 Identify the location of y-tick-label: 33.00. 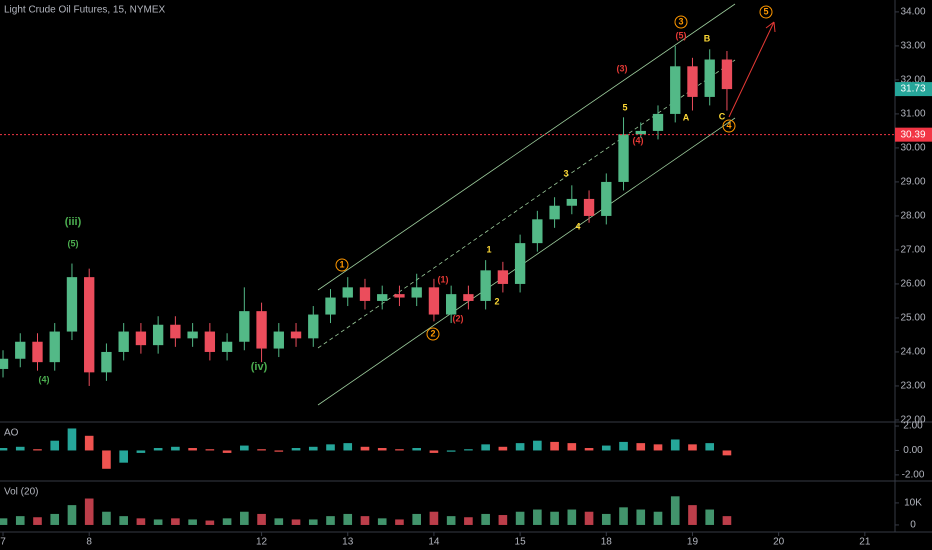
(912, 46).